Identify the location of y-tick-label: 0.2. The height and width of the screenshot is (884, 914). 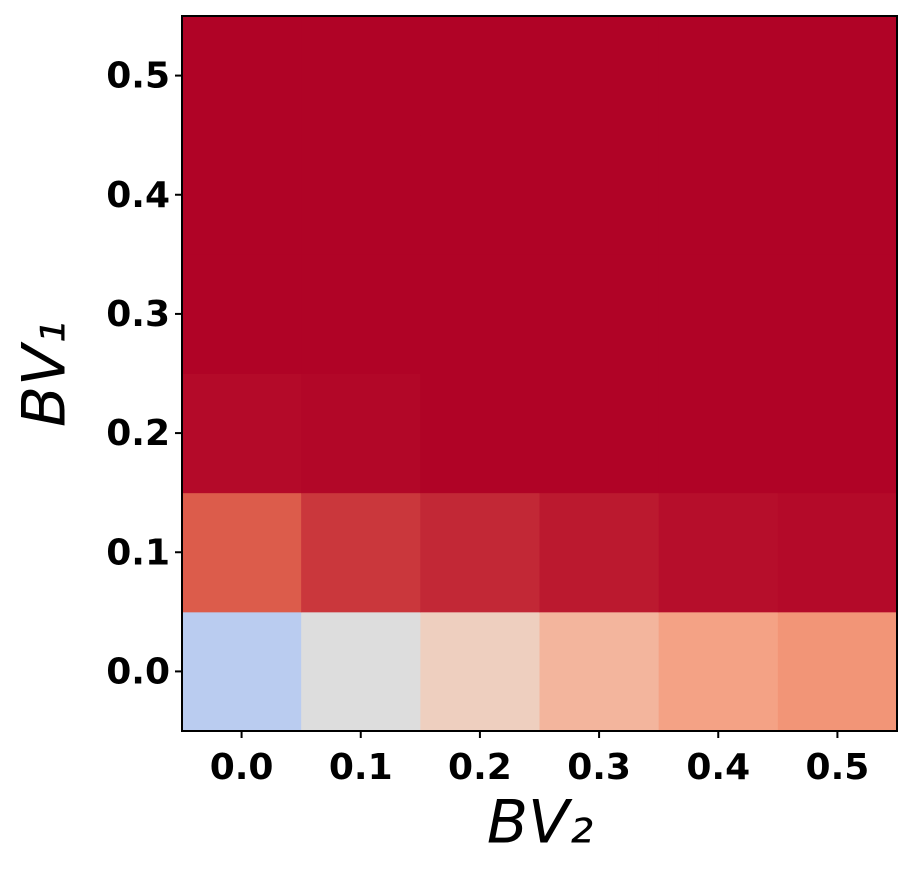
(138, 433).